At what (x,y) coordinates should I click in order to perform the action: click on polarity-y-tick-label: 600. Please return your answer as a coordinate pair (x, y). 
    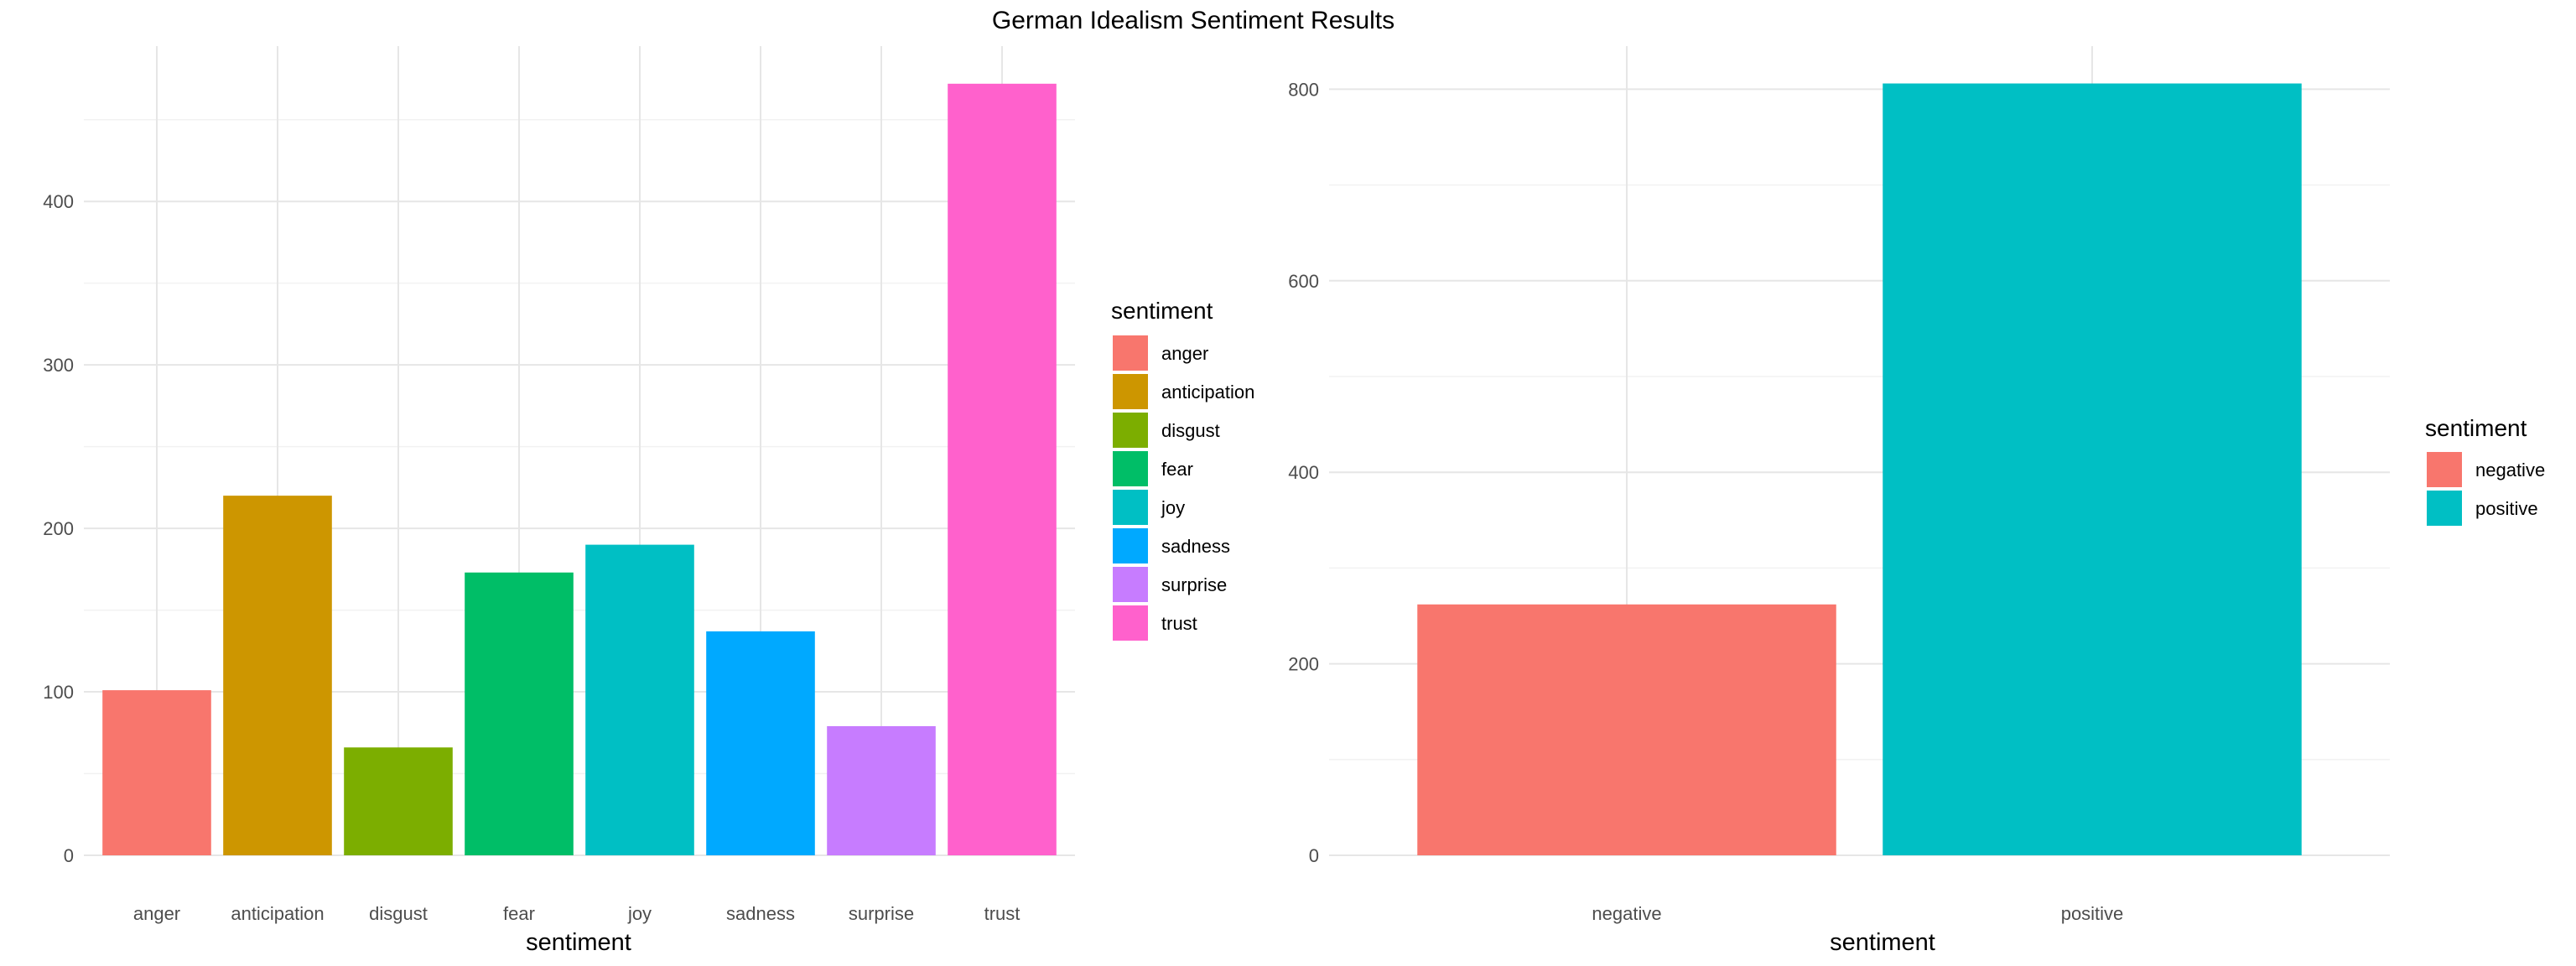
    Looking at the image, I should click on (1303, 281).